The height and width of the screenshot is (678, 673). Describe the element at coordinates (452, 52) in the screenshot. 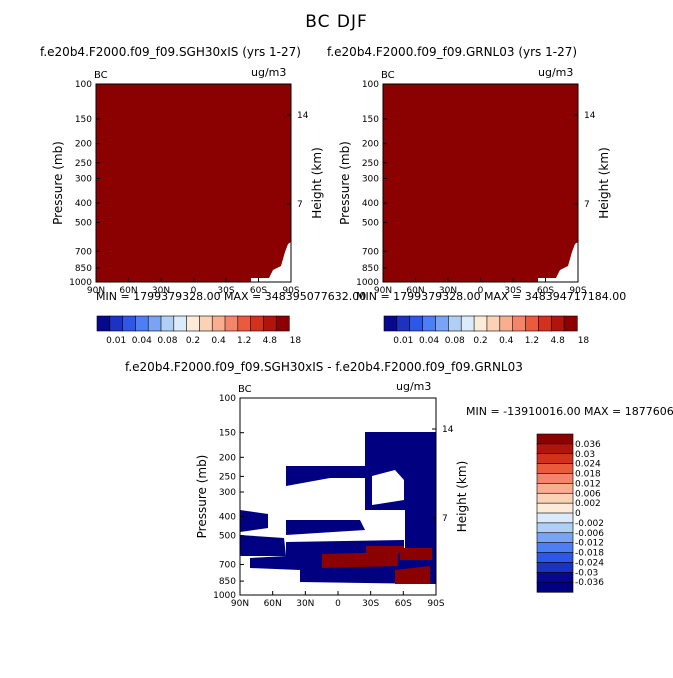

I see `panel-title: f.e20b4.F2000.f09_f09.GRNL03 (yrs 1-27)` at that location.